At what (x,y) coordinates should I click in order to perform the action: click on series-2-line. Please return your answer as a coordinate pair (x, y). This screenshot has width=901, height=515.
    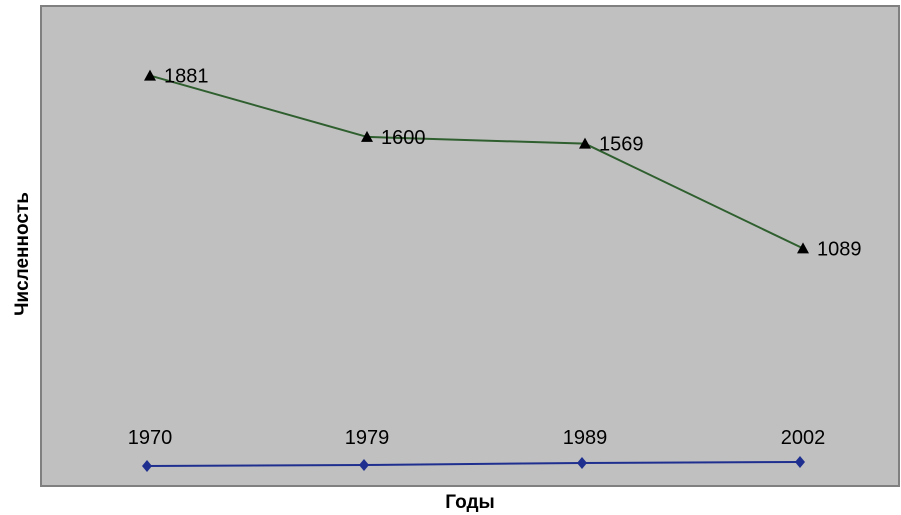
    Looking at the image, I should click on (473, 464).